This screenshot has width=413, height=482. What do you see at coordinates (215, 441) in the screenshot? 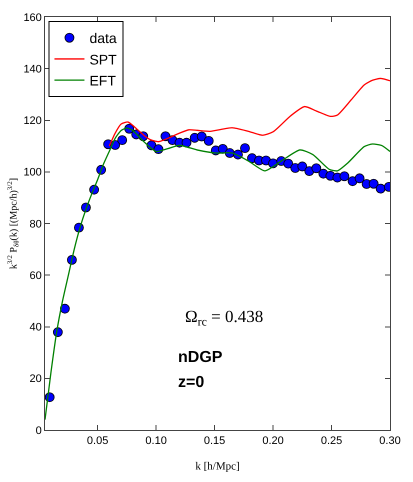
I see `x-tick-label: 0.15` at bounding box center [215, 441].